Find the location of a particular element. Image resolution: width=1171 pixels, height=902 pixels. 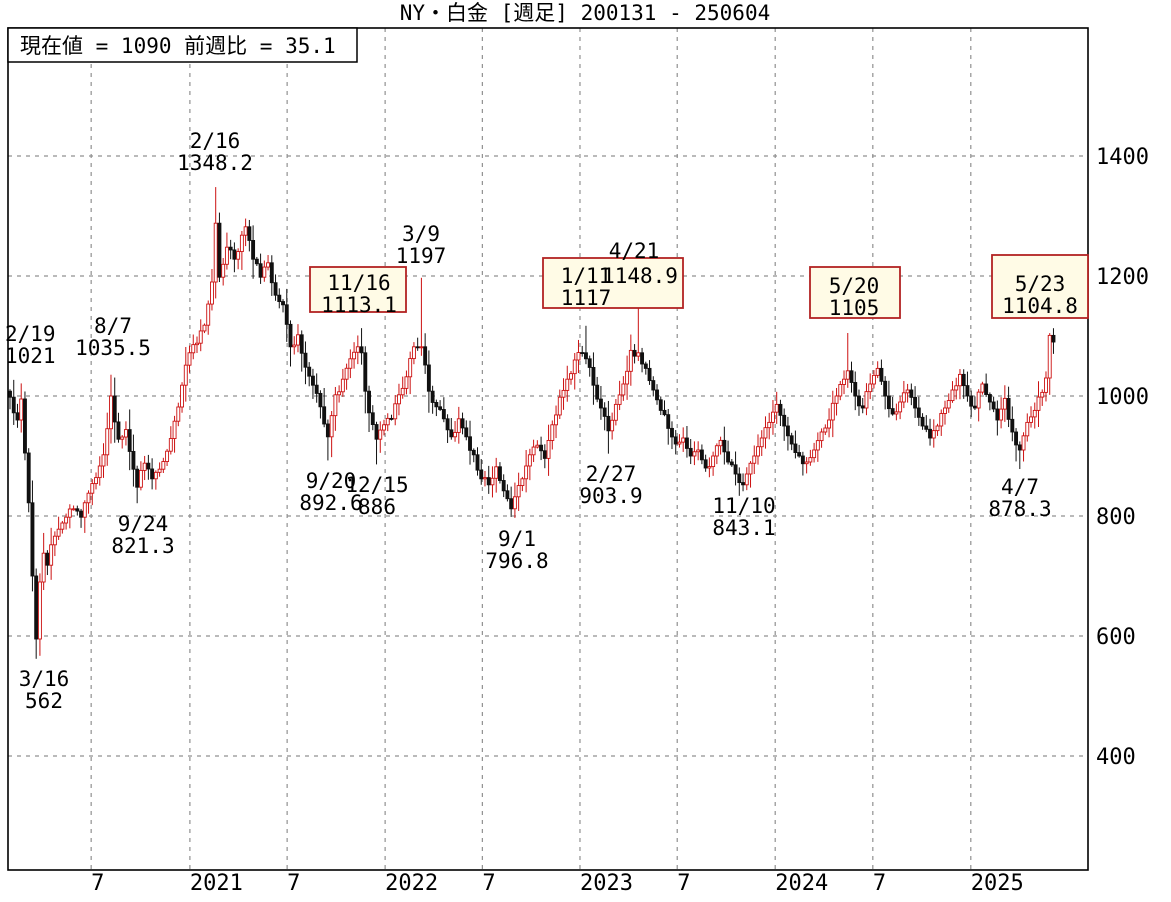

x-tick-label: 7 is located at coordinates (683, 883).